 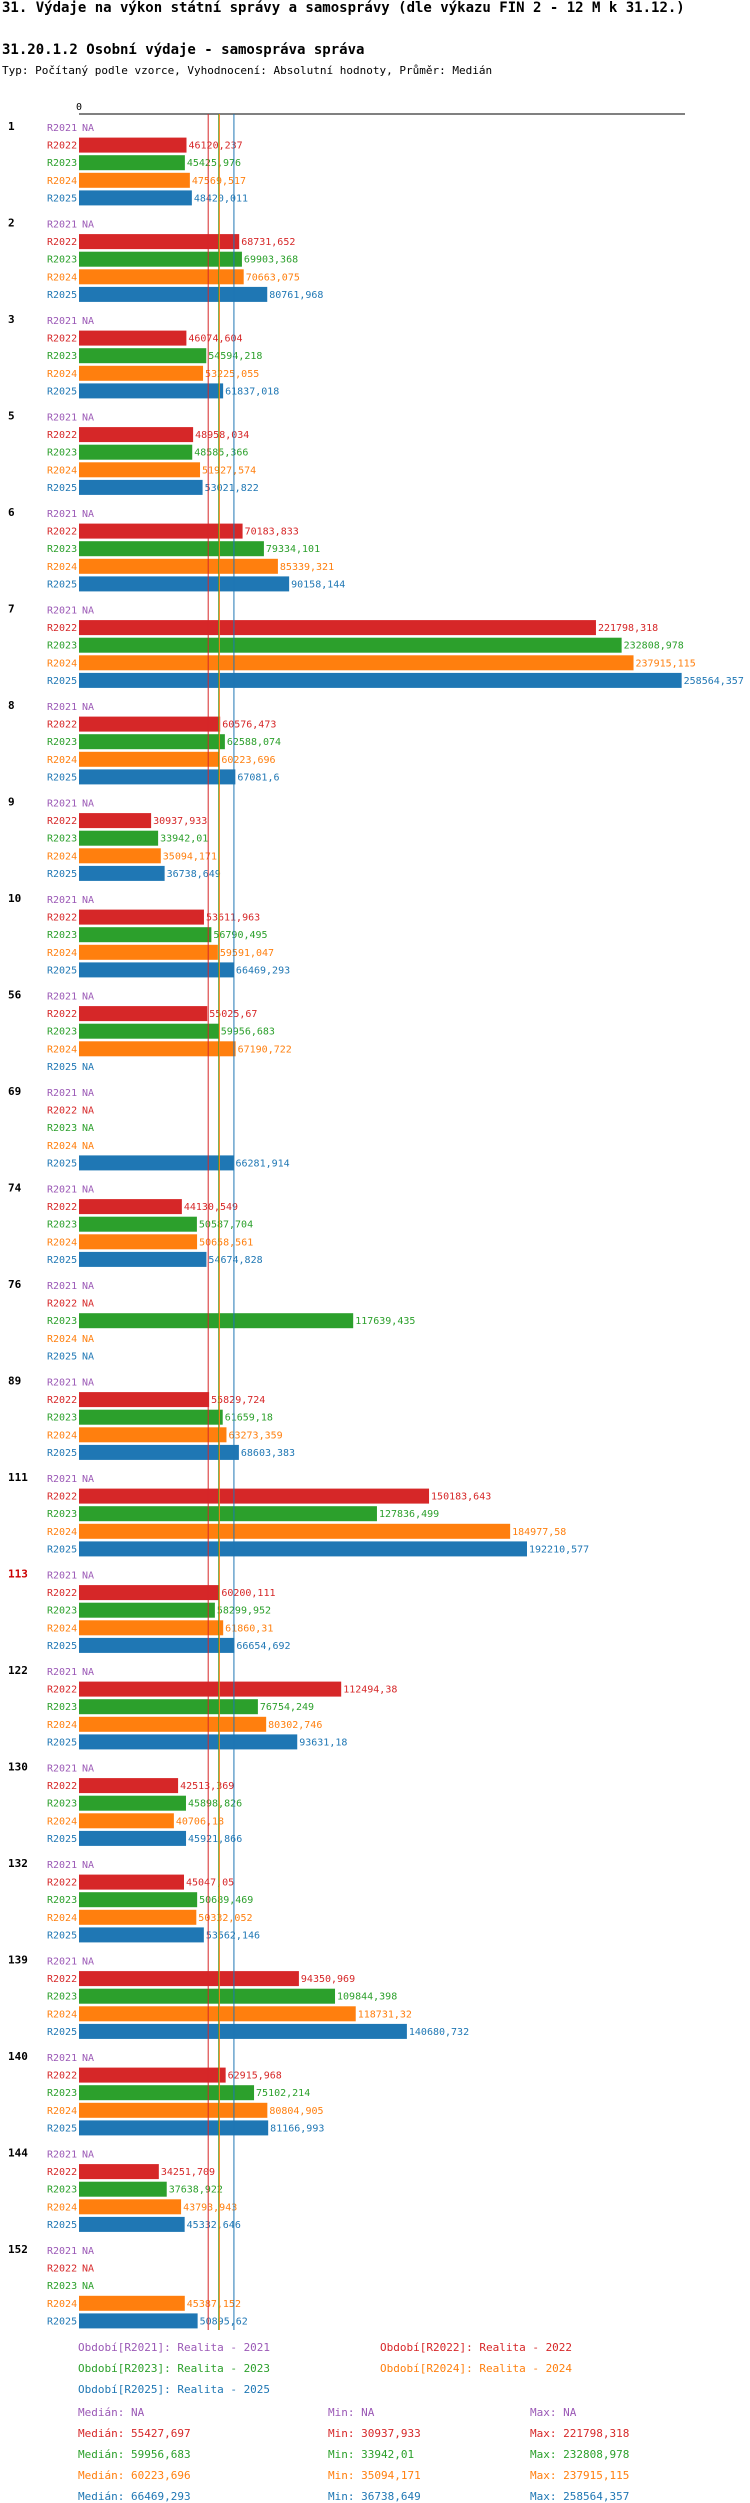 I want to click on group-label: 144, so click(x=18, y=2153).